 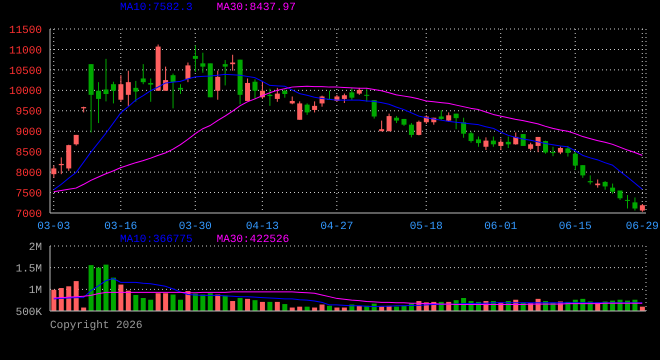 I want to click on x-tick-label: 06-15, so click(x=575, y=226).